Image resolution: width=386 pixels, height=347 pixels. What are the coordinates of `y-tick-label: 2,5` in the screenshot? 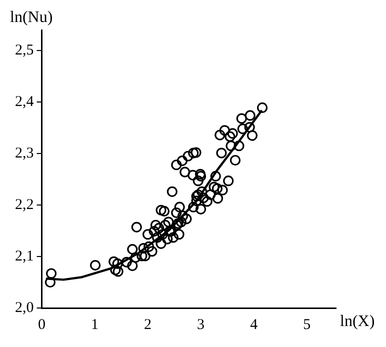 It's located at (24, 50).